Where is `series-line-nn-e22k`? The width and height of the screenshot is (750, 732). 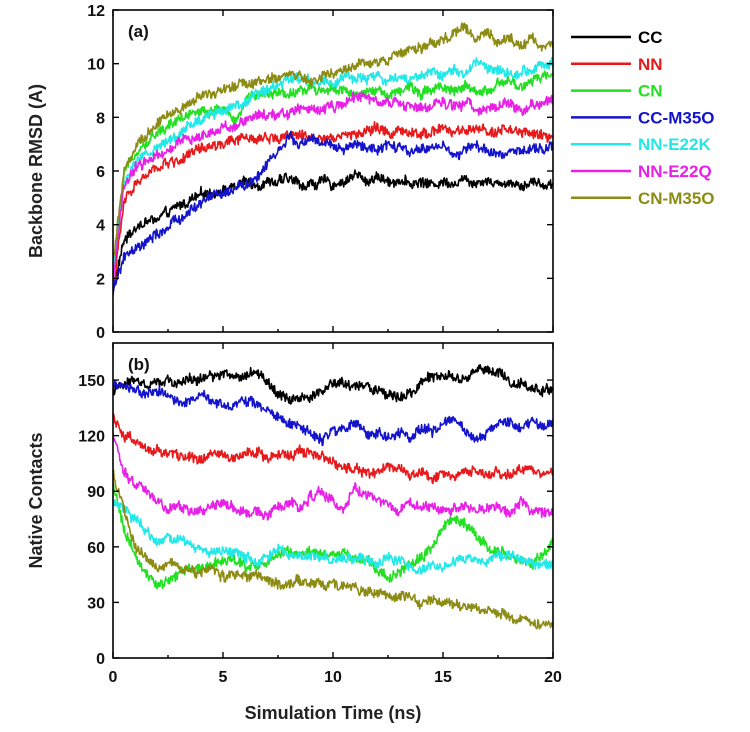 series-line-nn-e22k is located at coordinates (333, 536).